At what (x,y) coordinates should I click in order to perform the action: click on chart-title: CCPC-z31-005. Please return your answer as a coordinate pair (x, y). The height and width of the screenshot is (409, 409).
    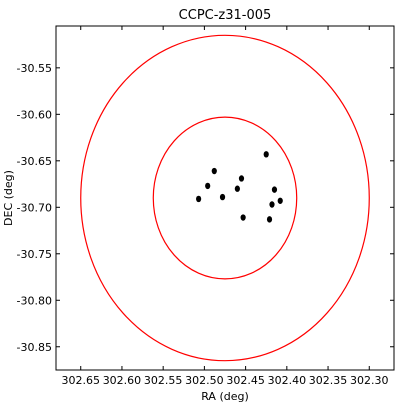
    Looking at the image, I should click on (225, 15).